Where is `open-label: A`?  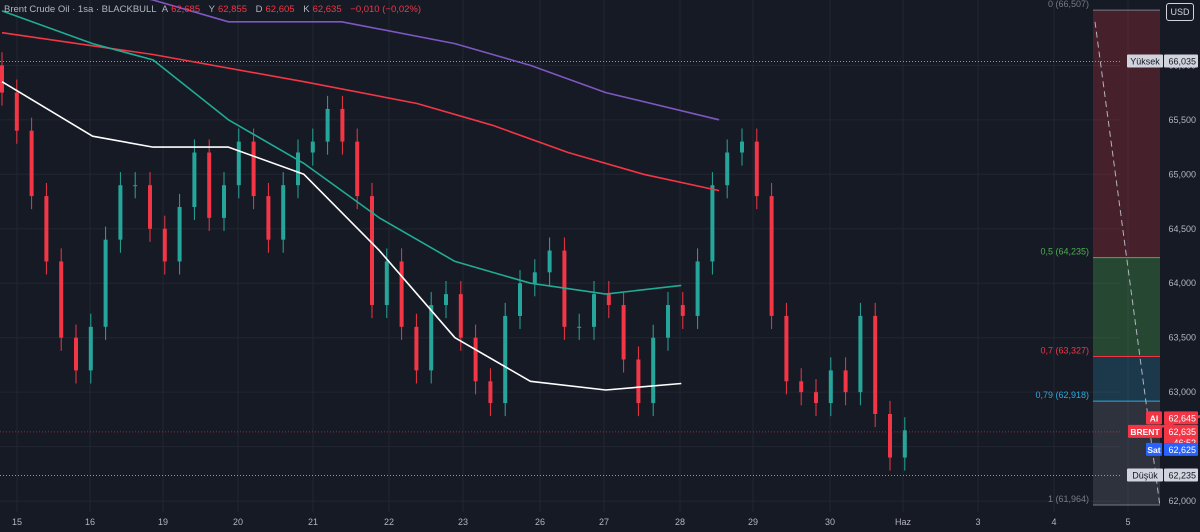 open-label: A is located at coordinates (165, 9).